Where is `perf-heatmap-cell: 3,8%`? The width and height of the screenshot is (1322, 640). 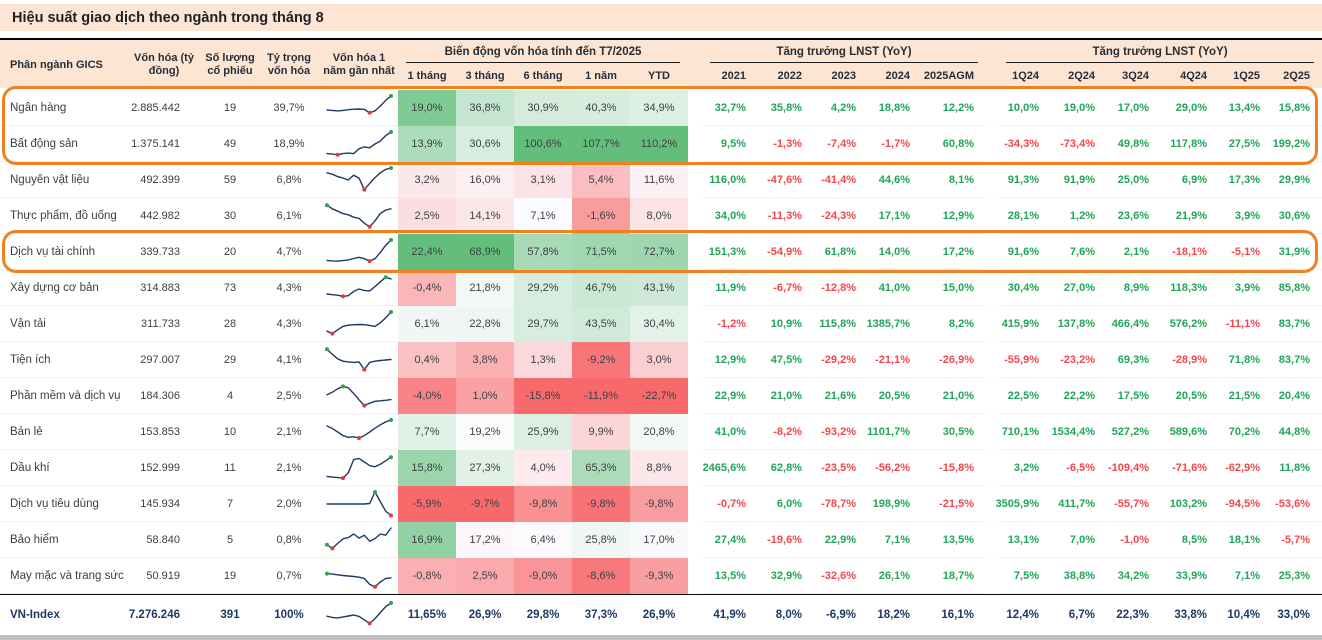 perf-heatmap-cell: 3,8% is located at coordinates (485, 360).